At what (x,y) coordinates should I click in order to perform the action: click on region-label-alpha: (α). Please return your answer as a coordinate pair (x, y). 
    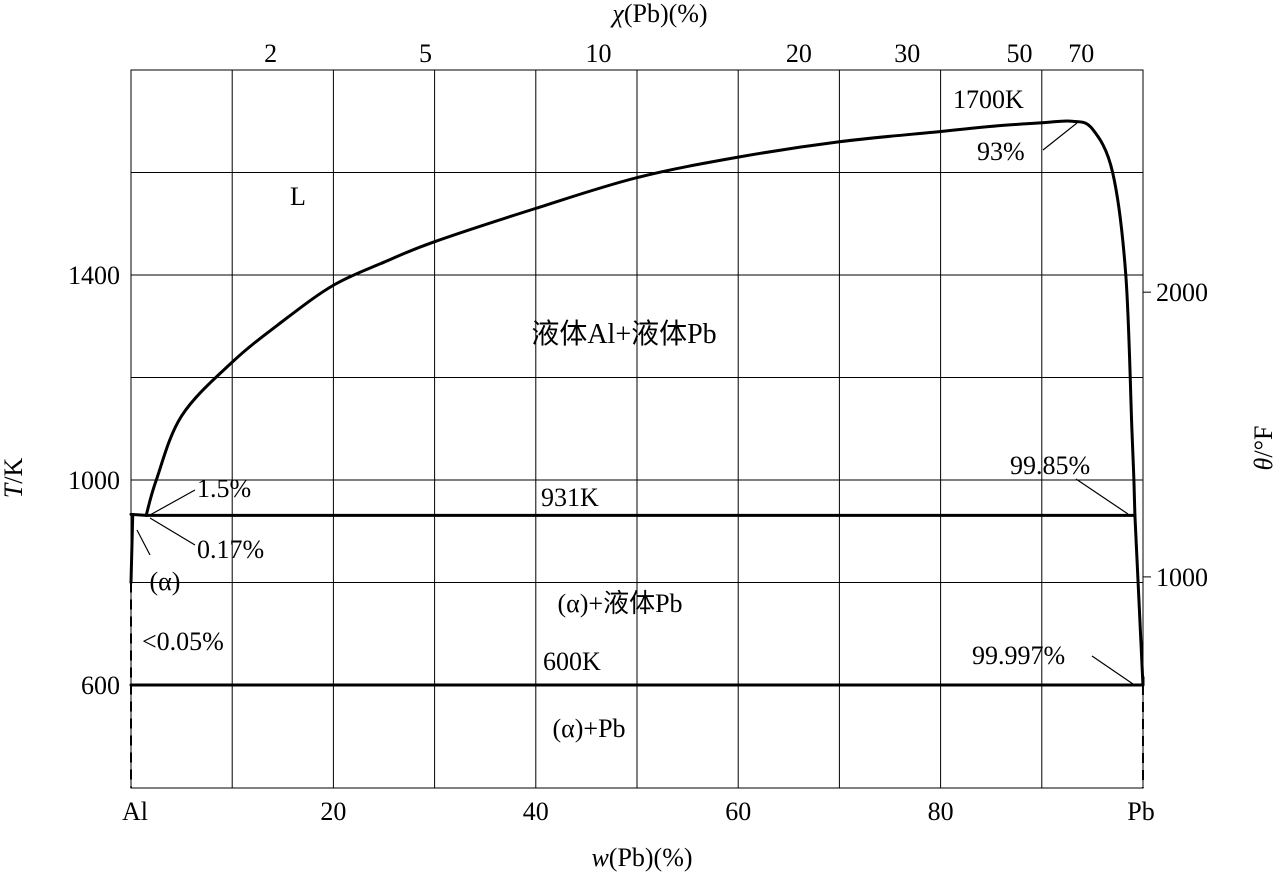
    Looking at the image, I should click on (165, 581).